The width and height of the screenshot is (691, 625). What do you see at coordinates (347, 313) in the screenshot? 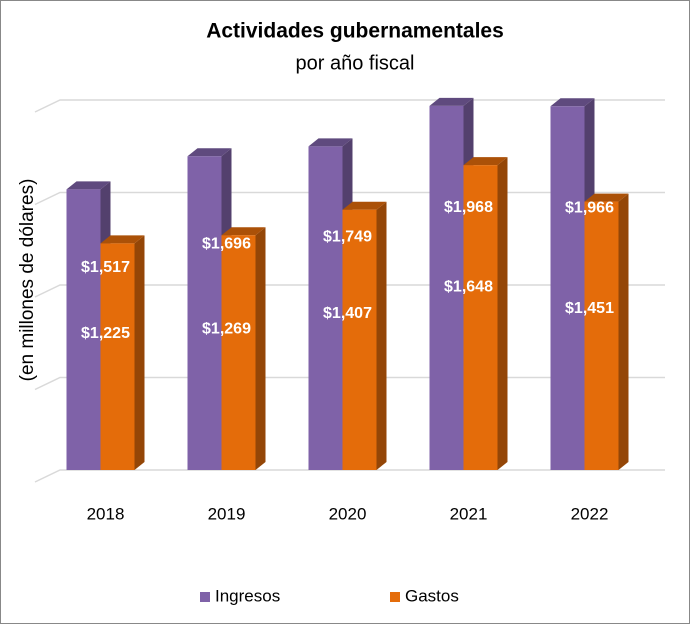
I see `data-label: $1,407` at bounding box center [347, 313].